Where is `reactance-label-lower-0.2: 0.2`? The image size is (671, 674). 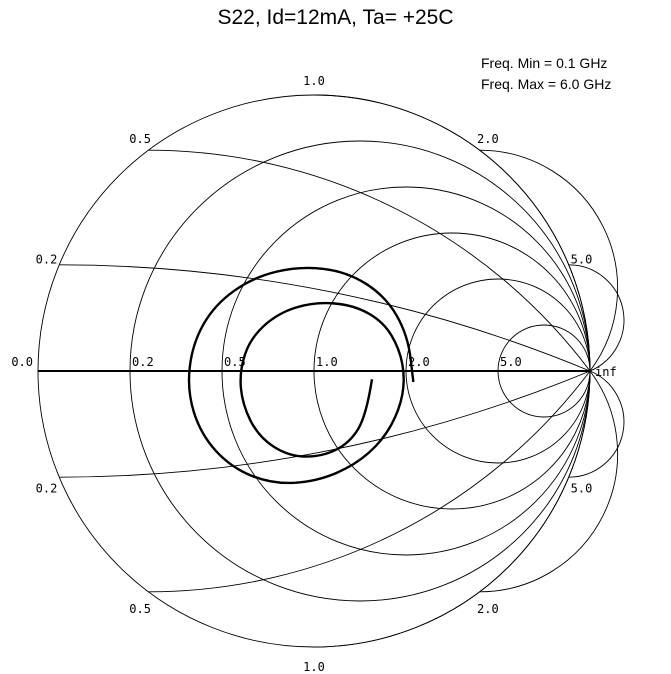 reactance-label-lower-0.2: 0.2 is located at coordinates (47, 488).